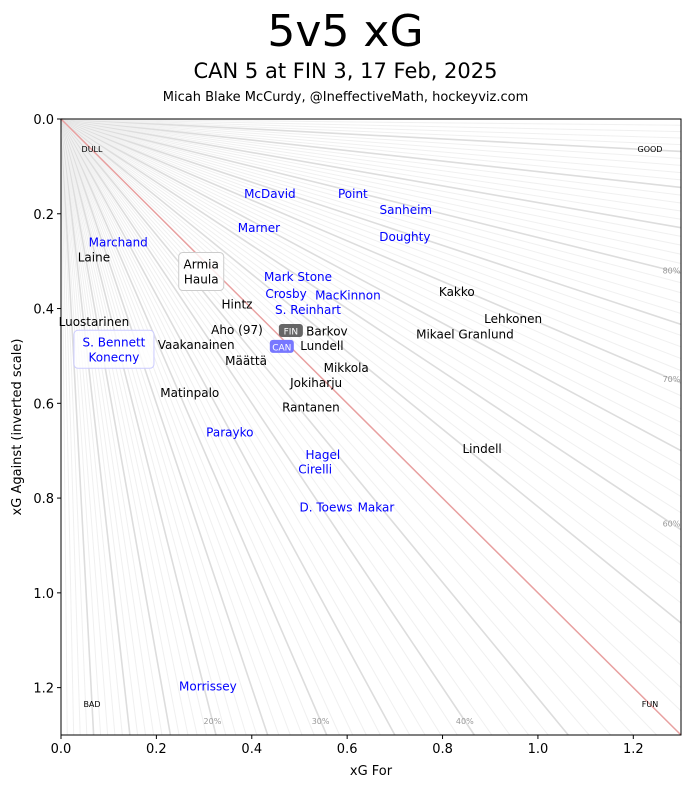  I want to click on player-label: Armia, so click(201, 265).